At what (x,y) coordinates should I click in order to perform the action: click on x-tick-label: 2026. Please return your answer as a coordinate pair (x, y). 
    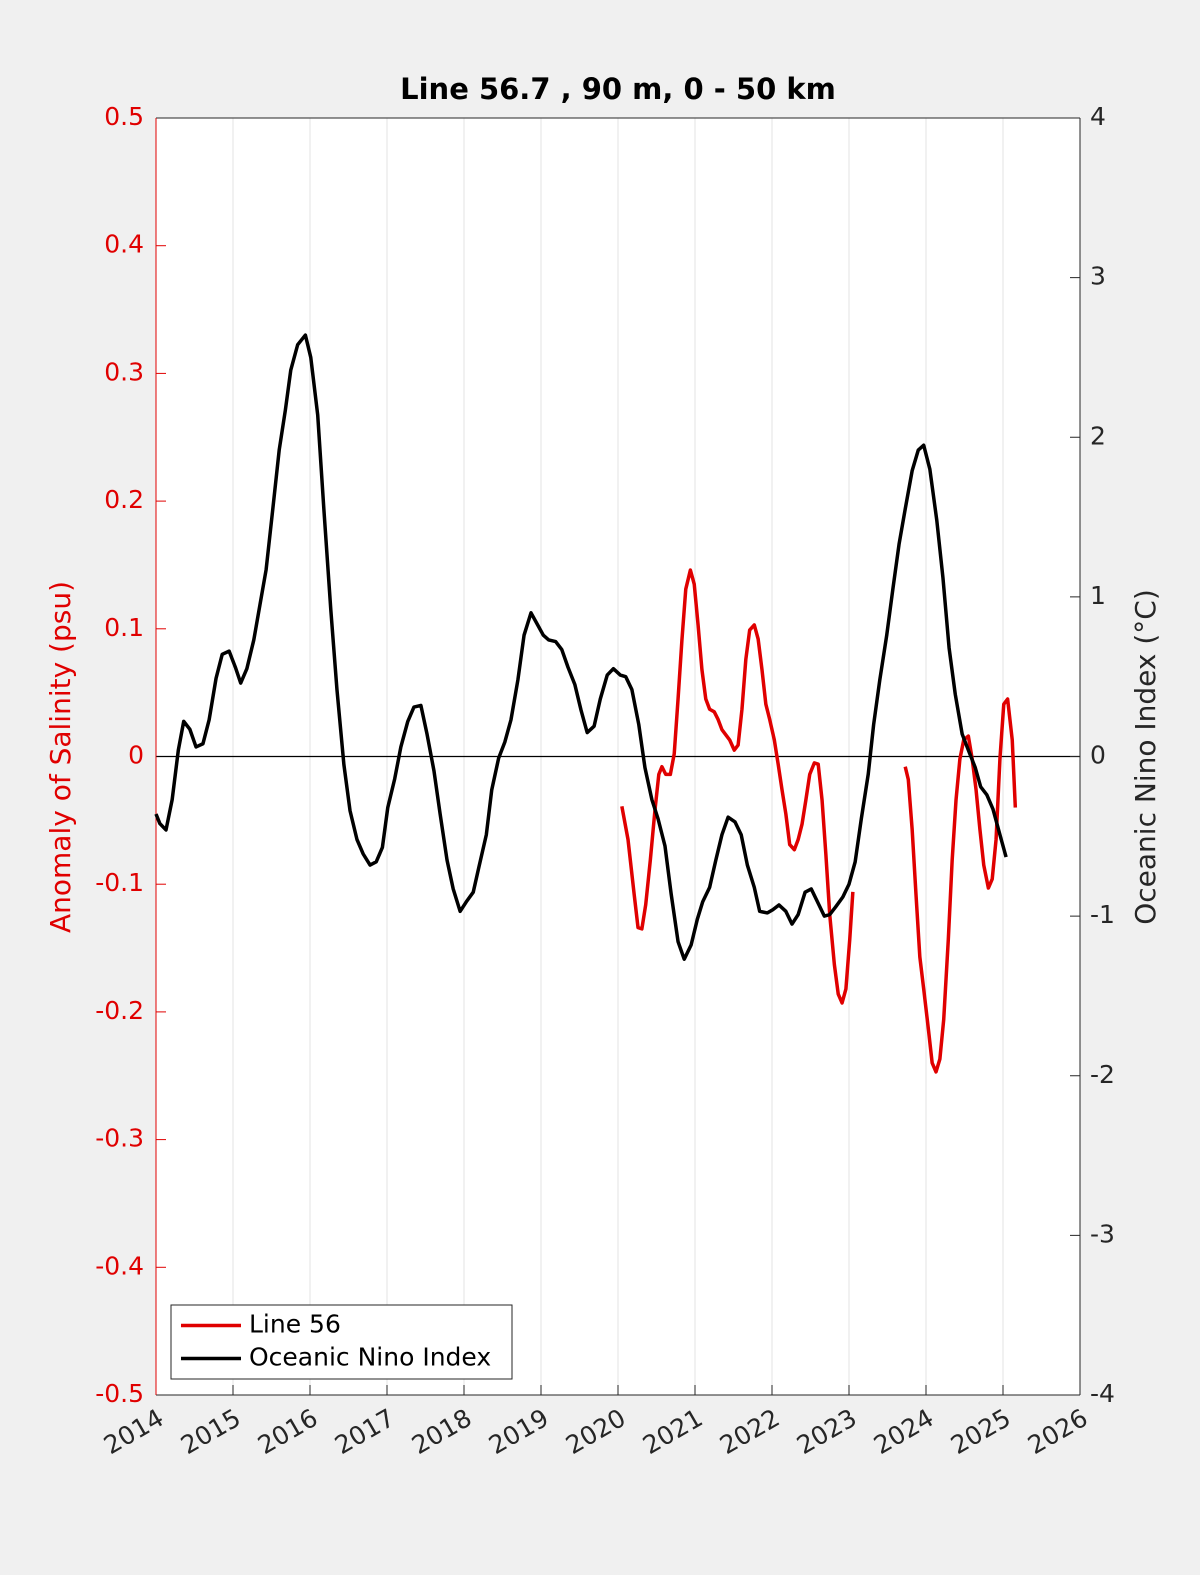
    Looking at the image, I should click on (1058, 1431).